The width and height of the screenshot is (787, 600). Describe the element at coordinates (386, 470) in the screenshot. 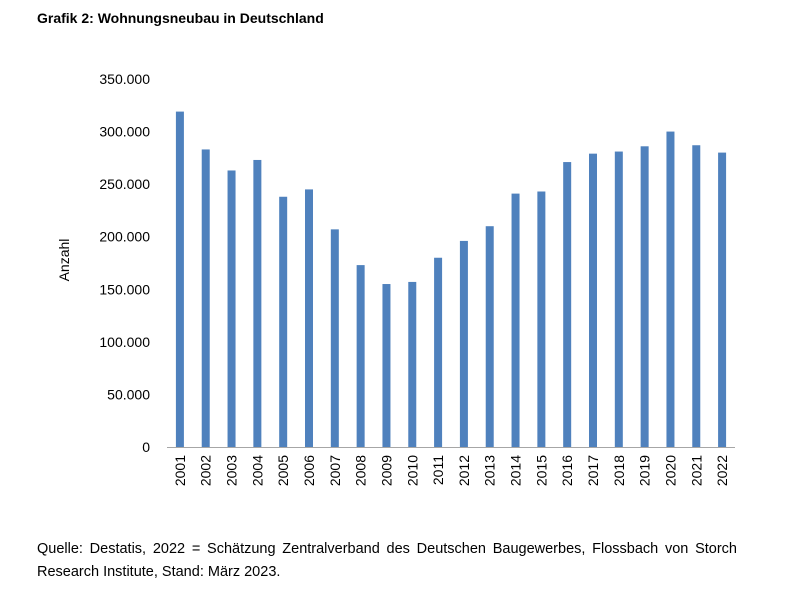

I see `x-tick-label: 2009` at that location.